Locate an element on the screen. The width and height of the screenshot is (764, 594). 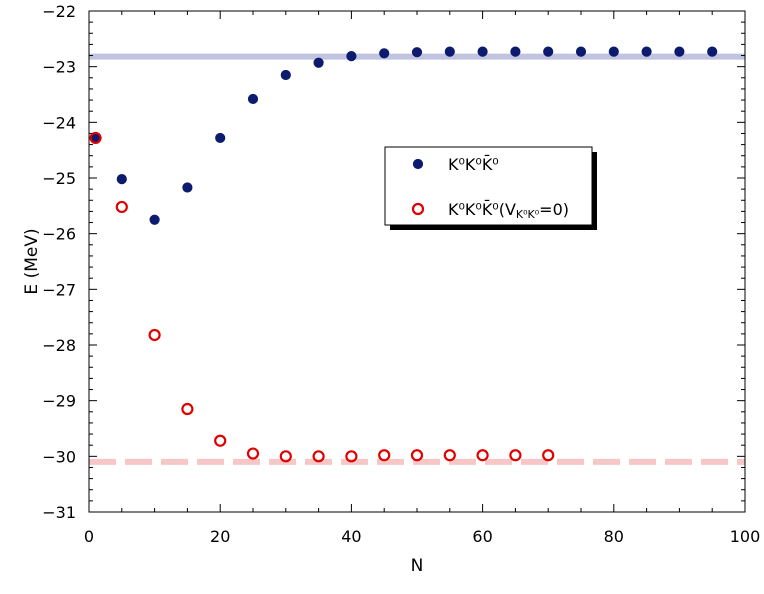
x-tick-label: 40 is located at coordinates (351, 536).